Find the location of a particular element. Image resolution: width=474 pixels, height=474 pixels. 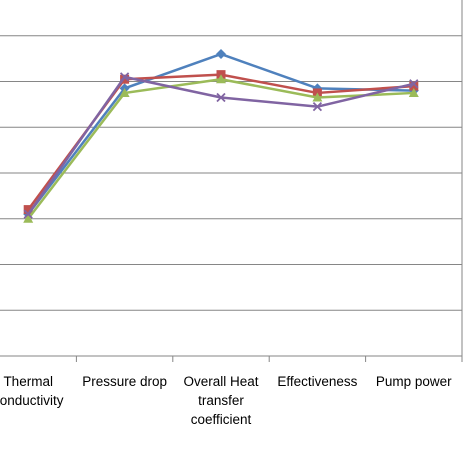

x-tick-label: Overall Heat transfer coefficient is located at coordinates (220, 400).